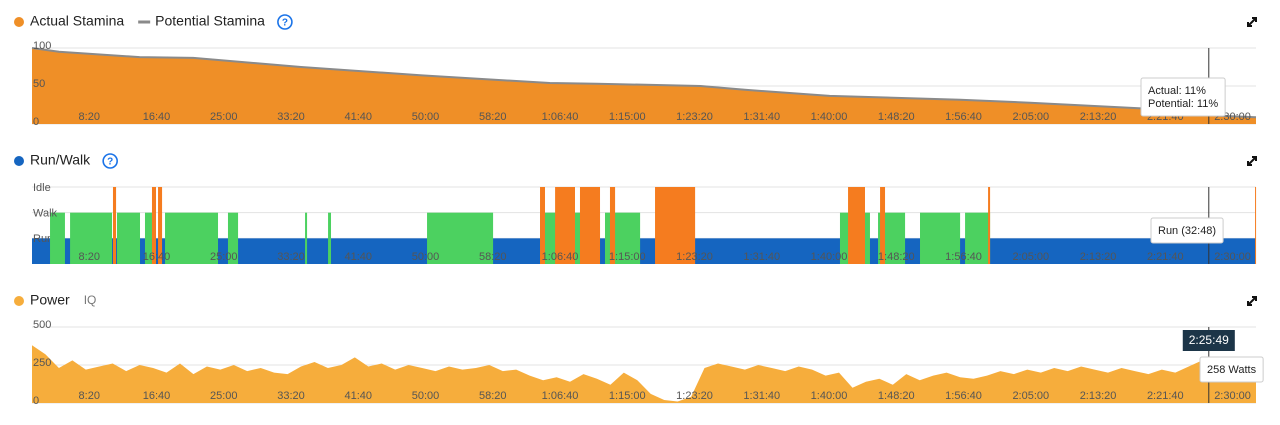  I want to click on tooltip: Run (32:48), so click(1187, 230).